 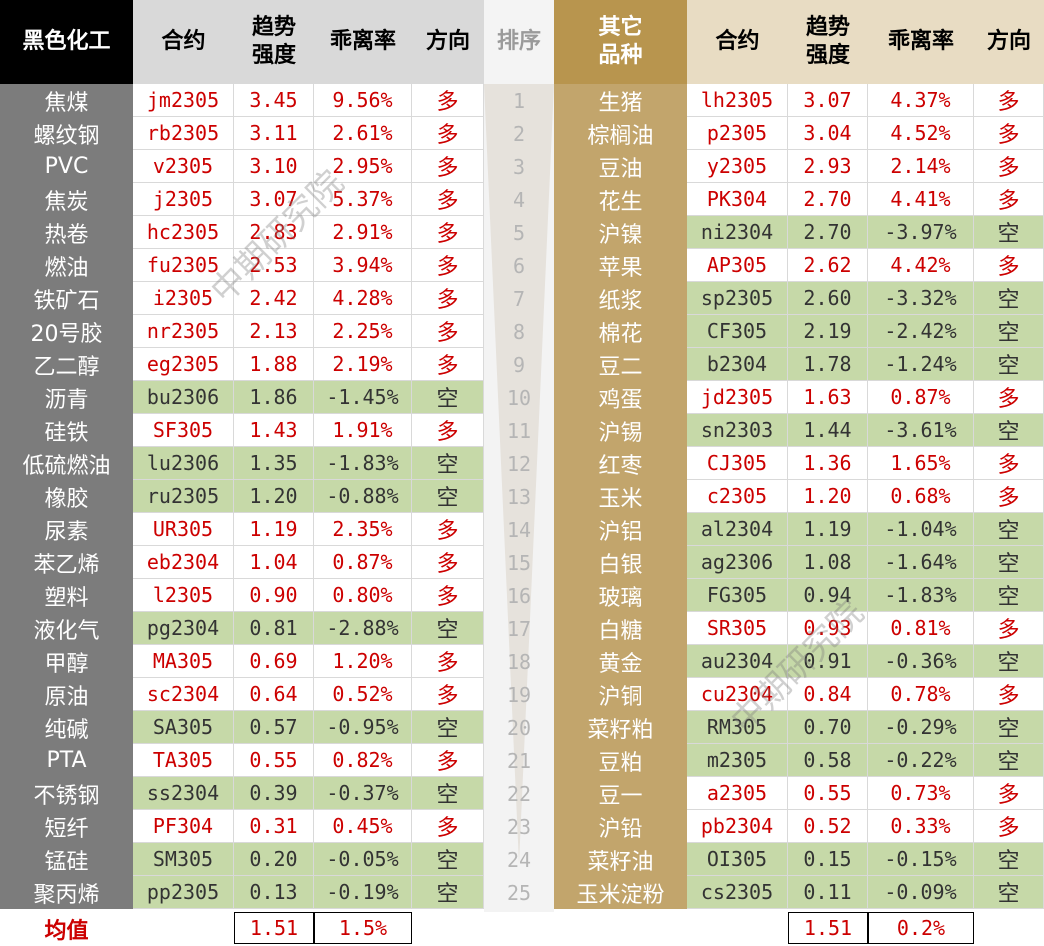 What do you see at coordinates (66, 364) in the screenshot?
I see `left-row-name: 乙二醇` at bounding box center [66, 364].